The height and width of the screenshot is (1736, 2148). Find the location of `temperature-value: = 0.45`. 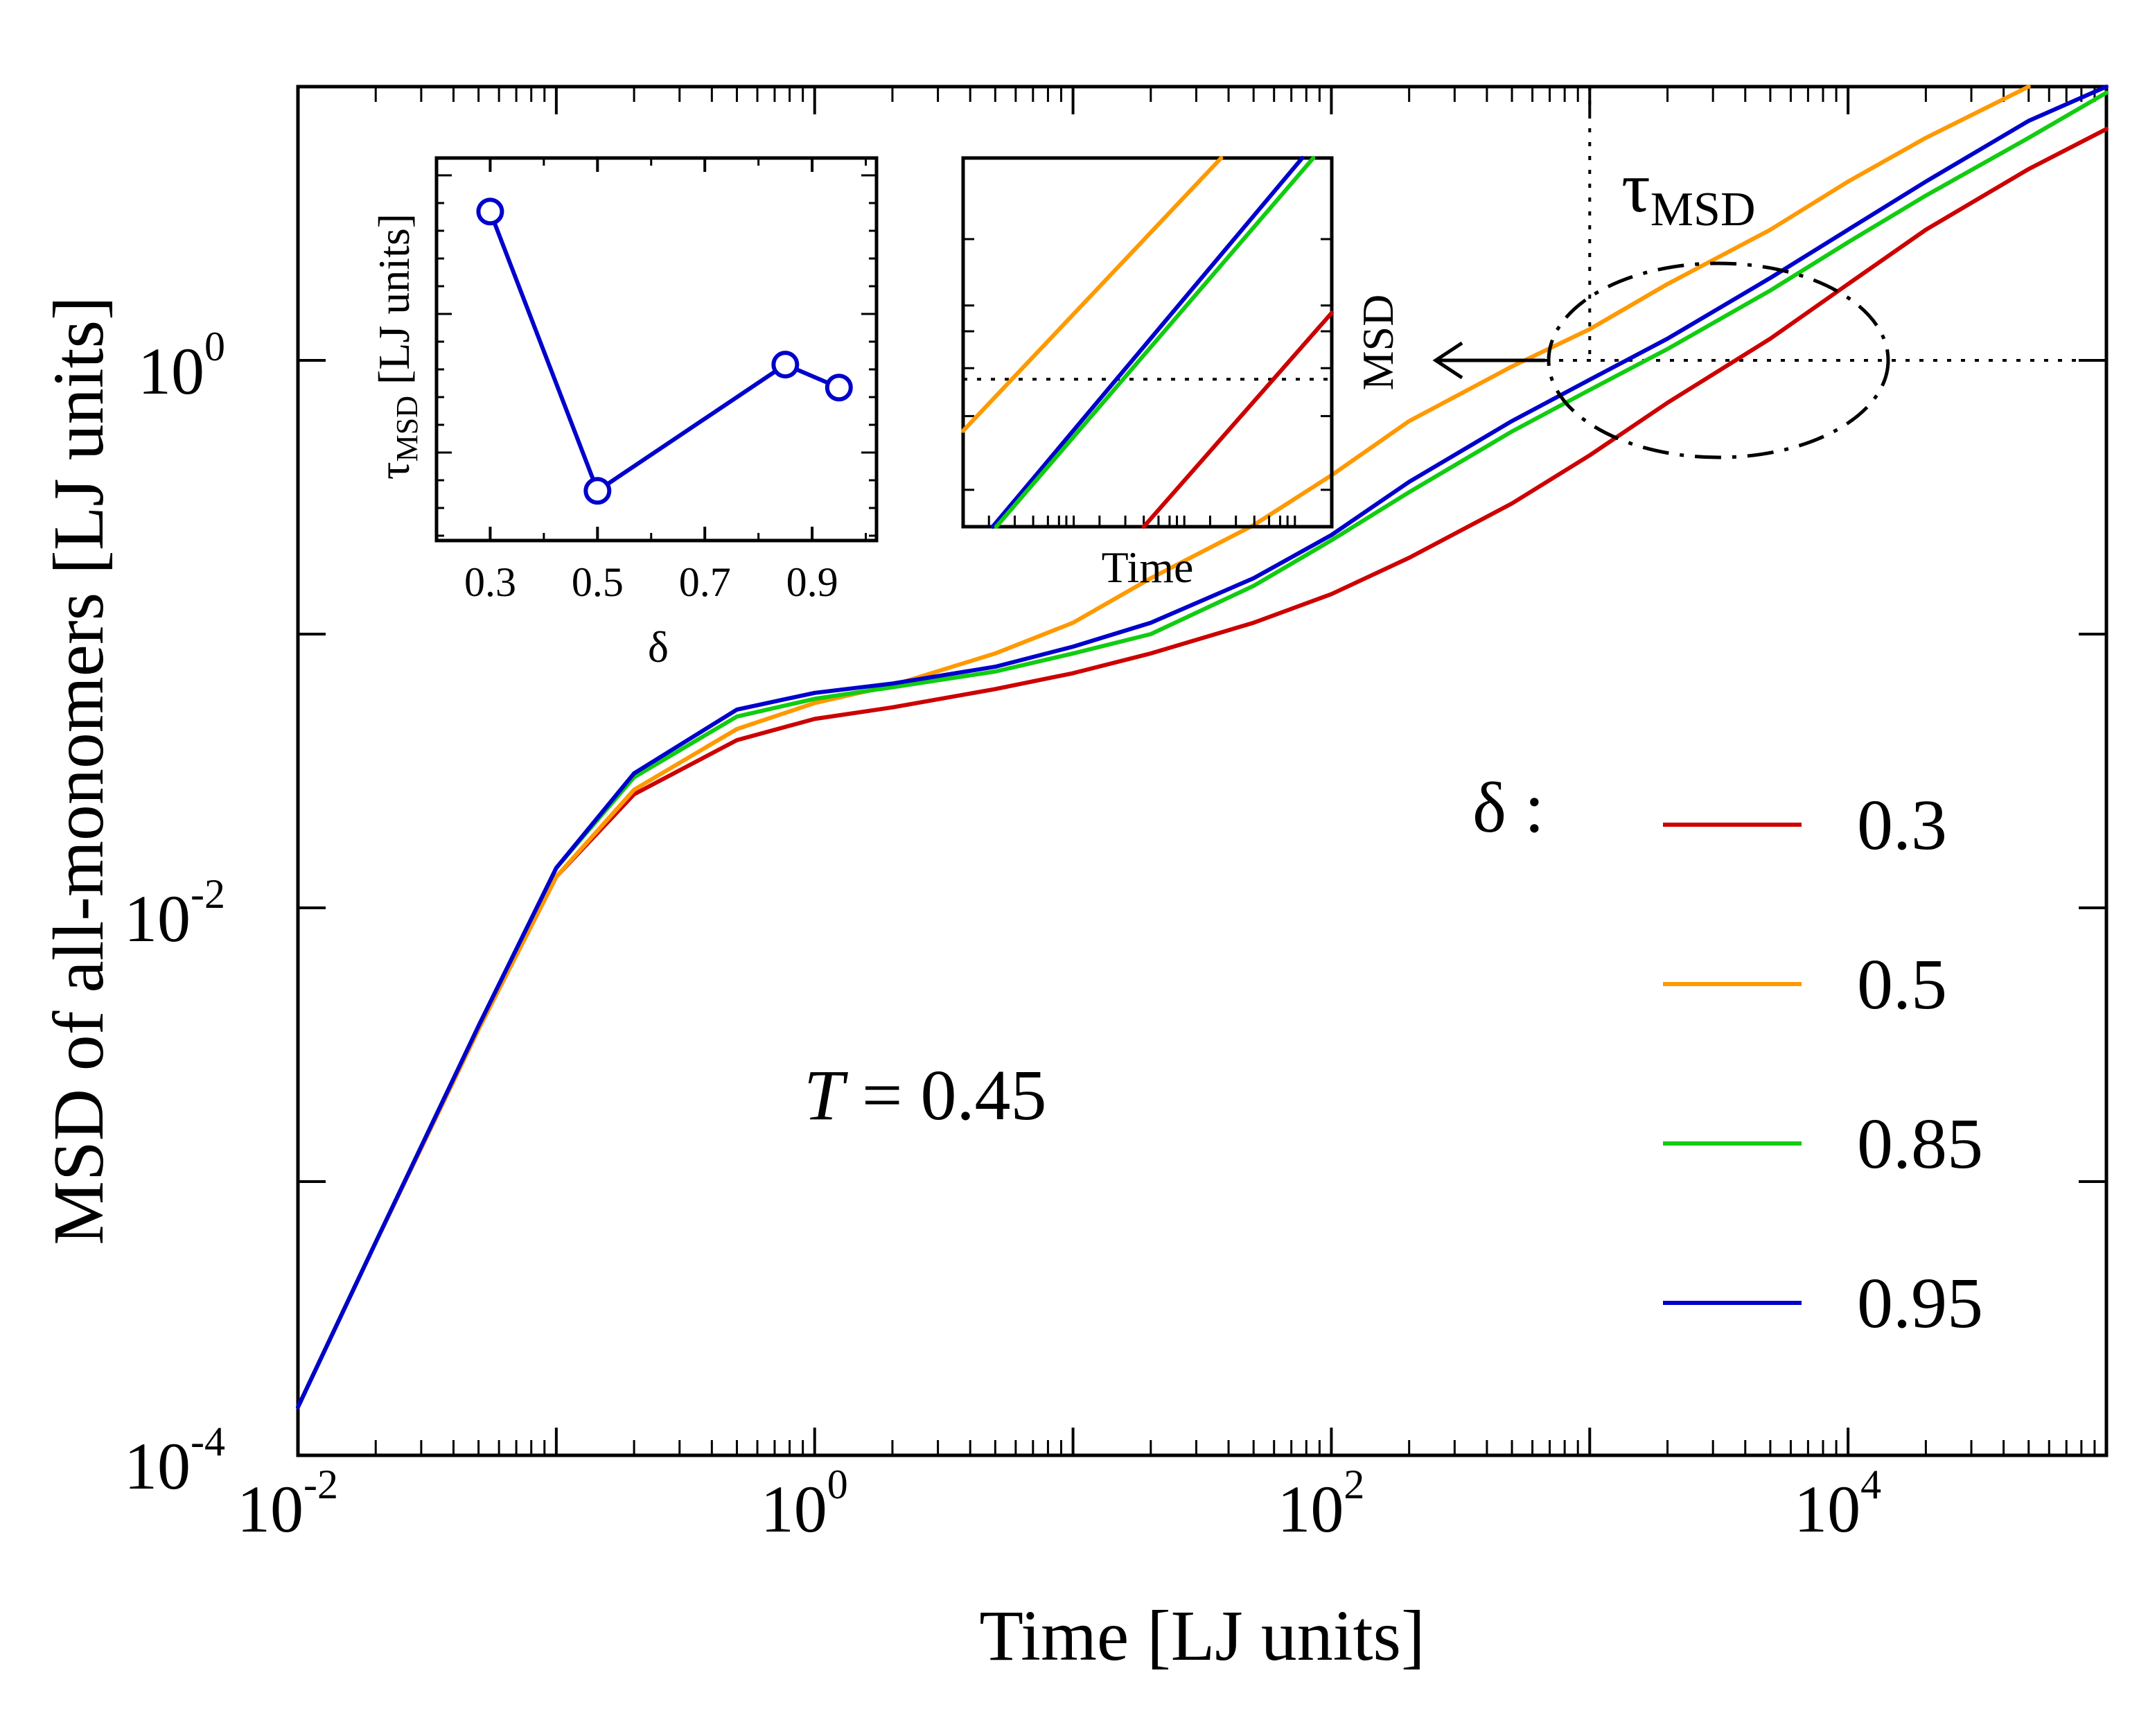

temperature-value: = 0.45 is located at coordinates (946, 1095).